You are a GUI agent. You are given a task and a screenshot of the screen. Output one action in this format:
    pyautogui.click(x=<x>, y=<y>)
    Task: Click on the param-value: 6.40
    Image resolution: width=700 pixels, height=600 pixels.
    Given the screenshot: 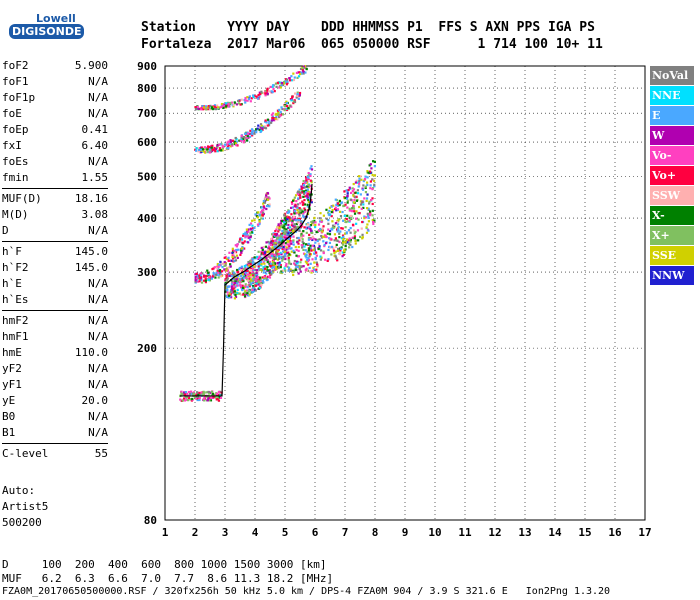 What is the action you would take?
    pyautogui.click(x=95, y=145)
    